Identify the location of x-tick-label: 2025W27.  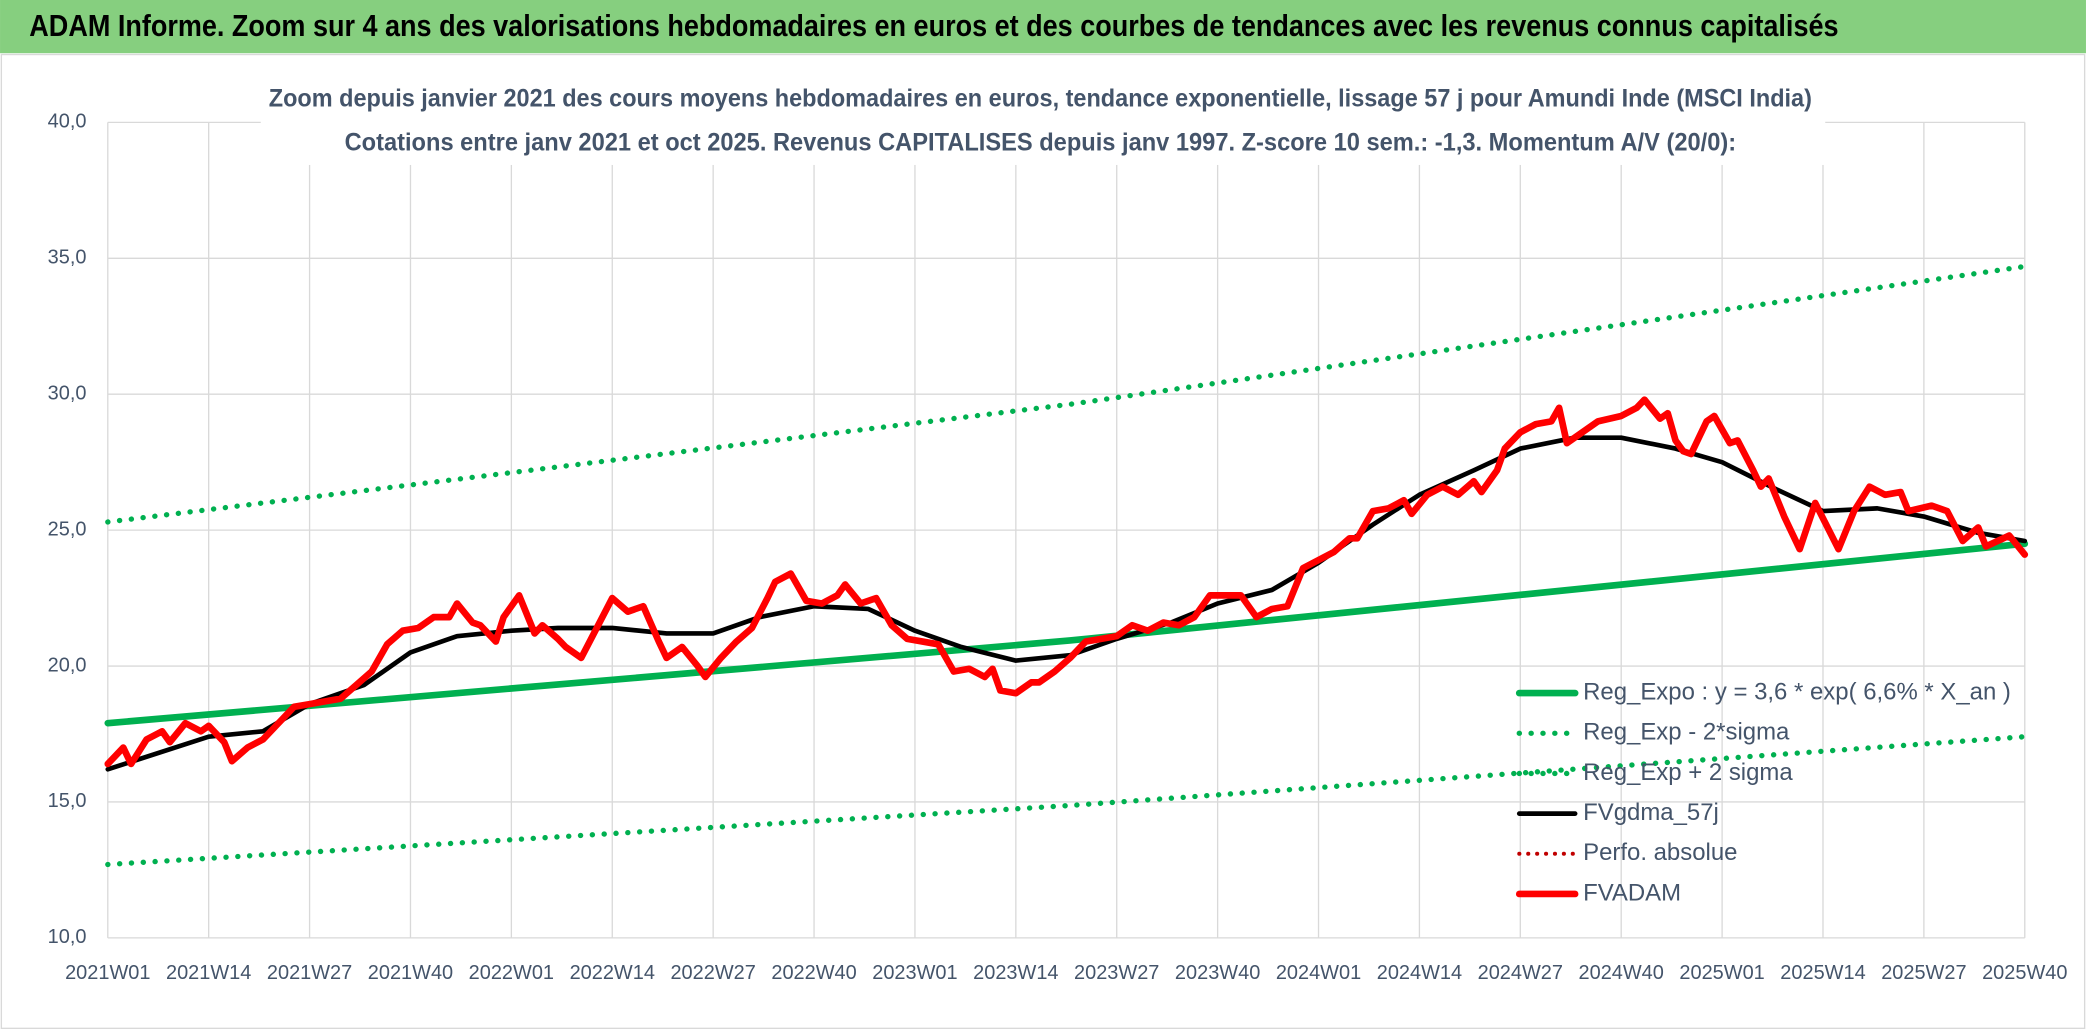
(1923, 973).